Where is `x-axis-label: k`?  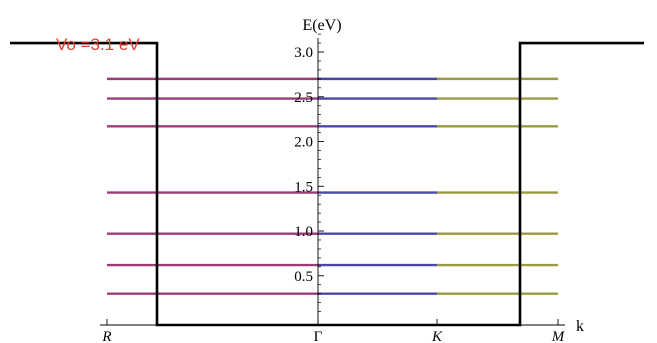 x-axis-label: k is located at coordinates (580, 326).